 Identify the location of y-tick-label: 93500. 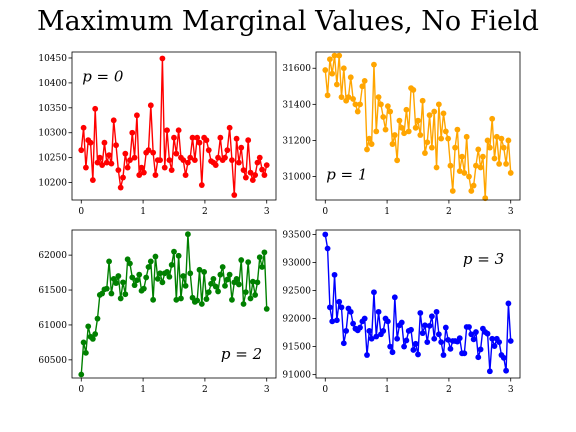
(296, 235).